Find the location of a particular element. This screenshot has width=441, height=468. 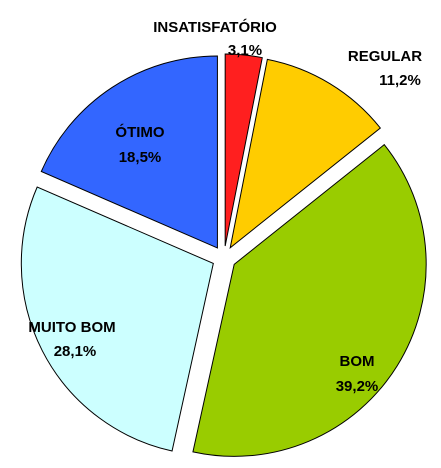

slice-label: REGULAR is located at coordinates (385, 56).